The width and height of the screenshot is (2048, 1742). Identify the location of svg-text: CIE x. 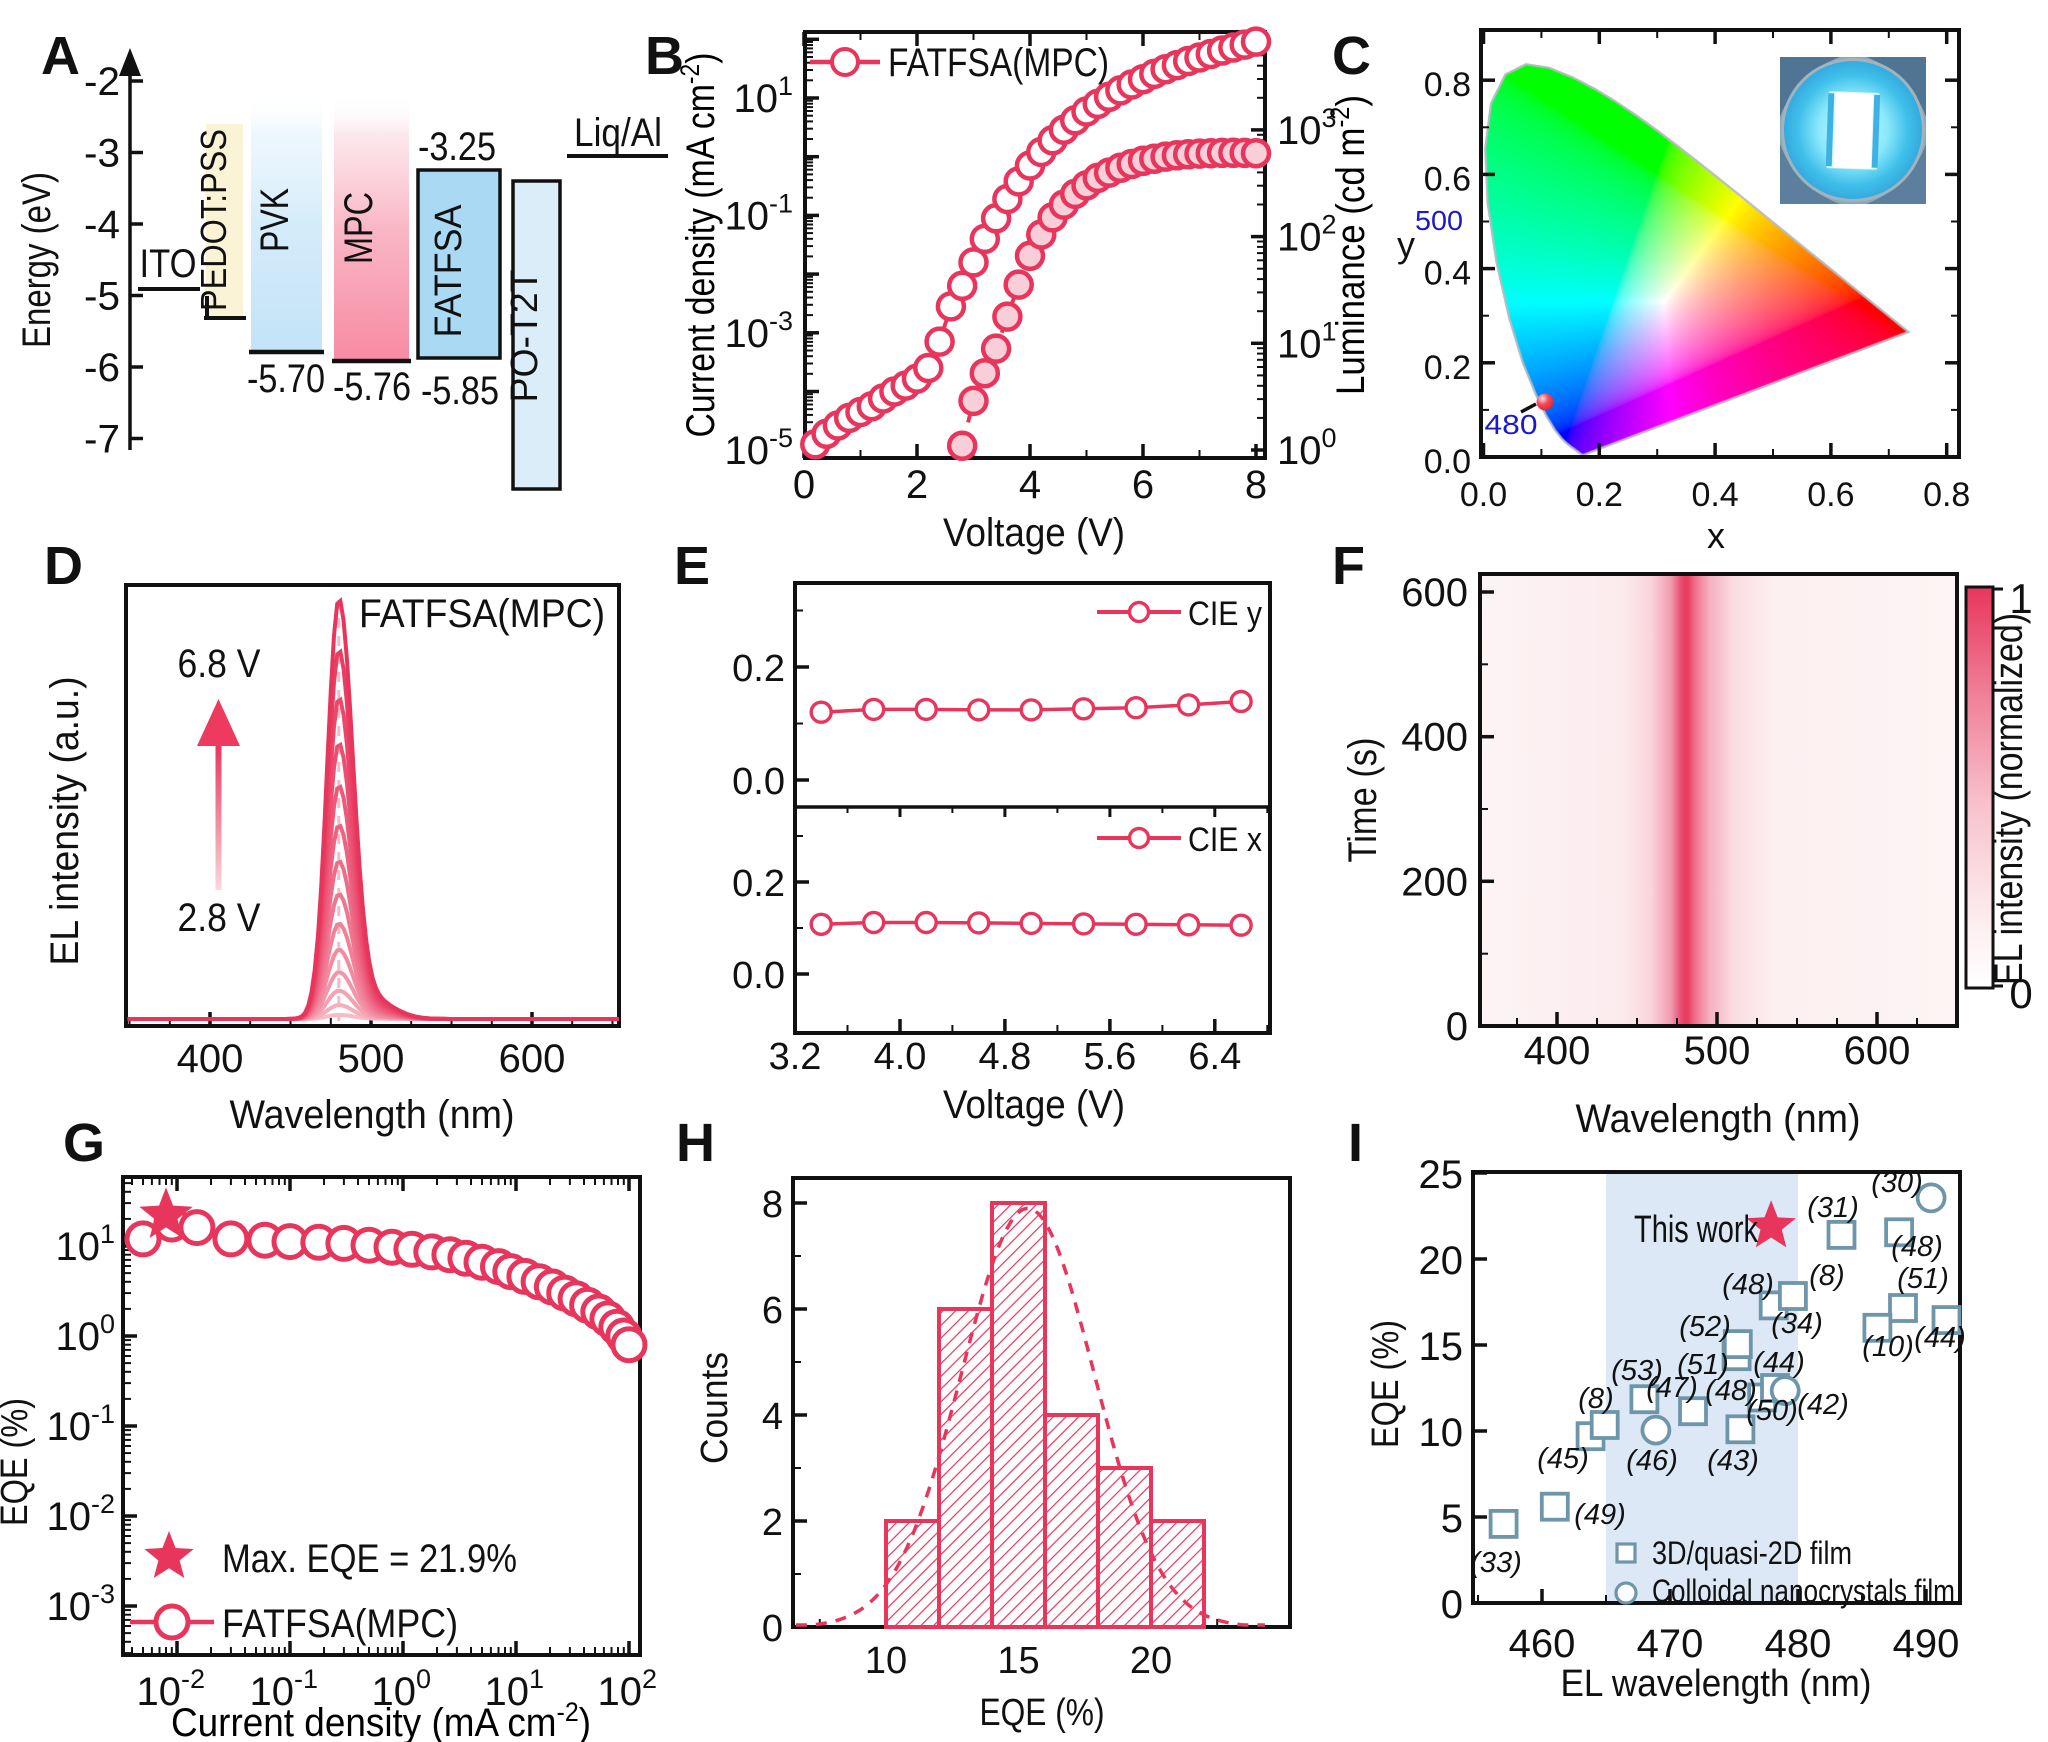
(1225, 840).